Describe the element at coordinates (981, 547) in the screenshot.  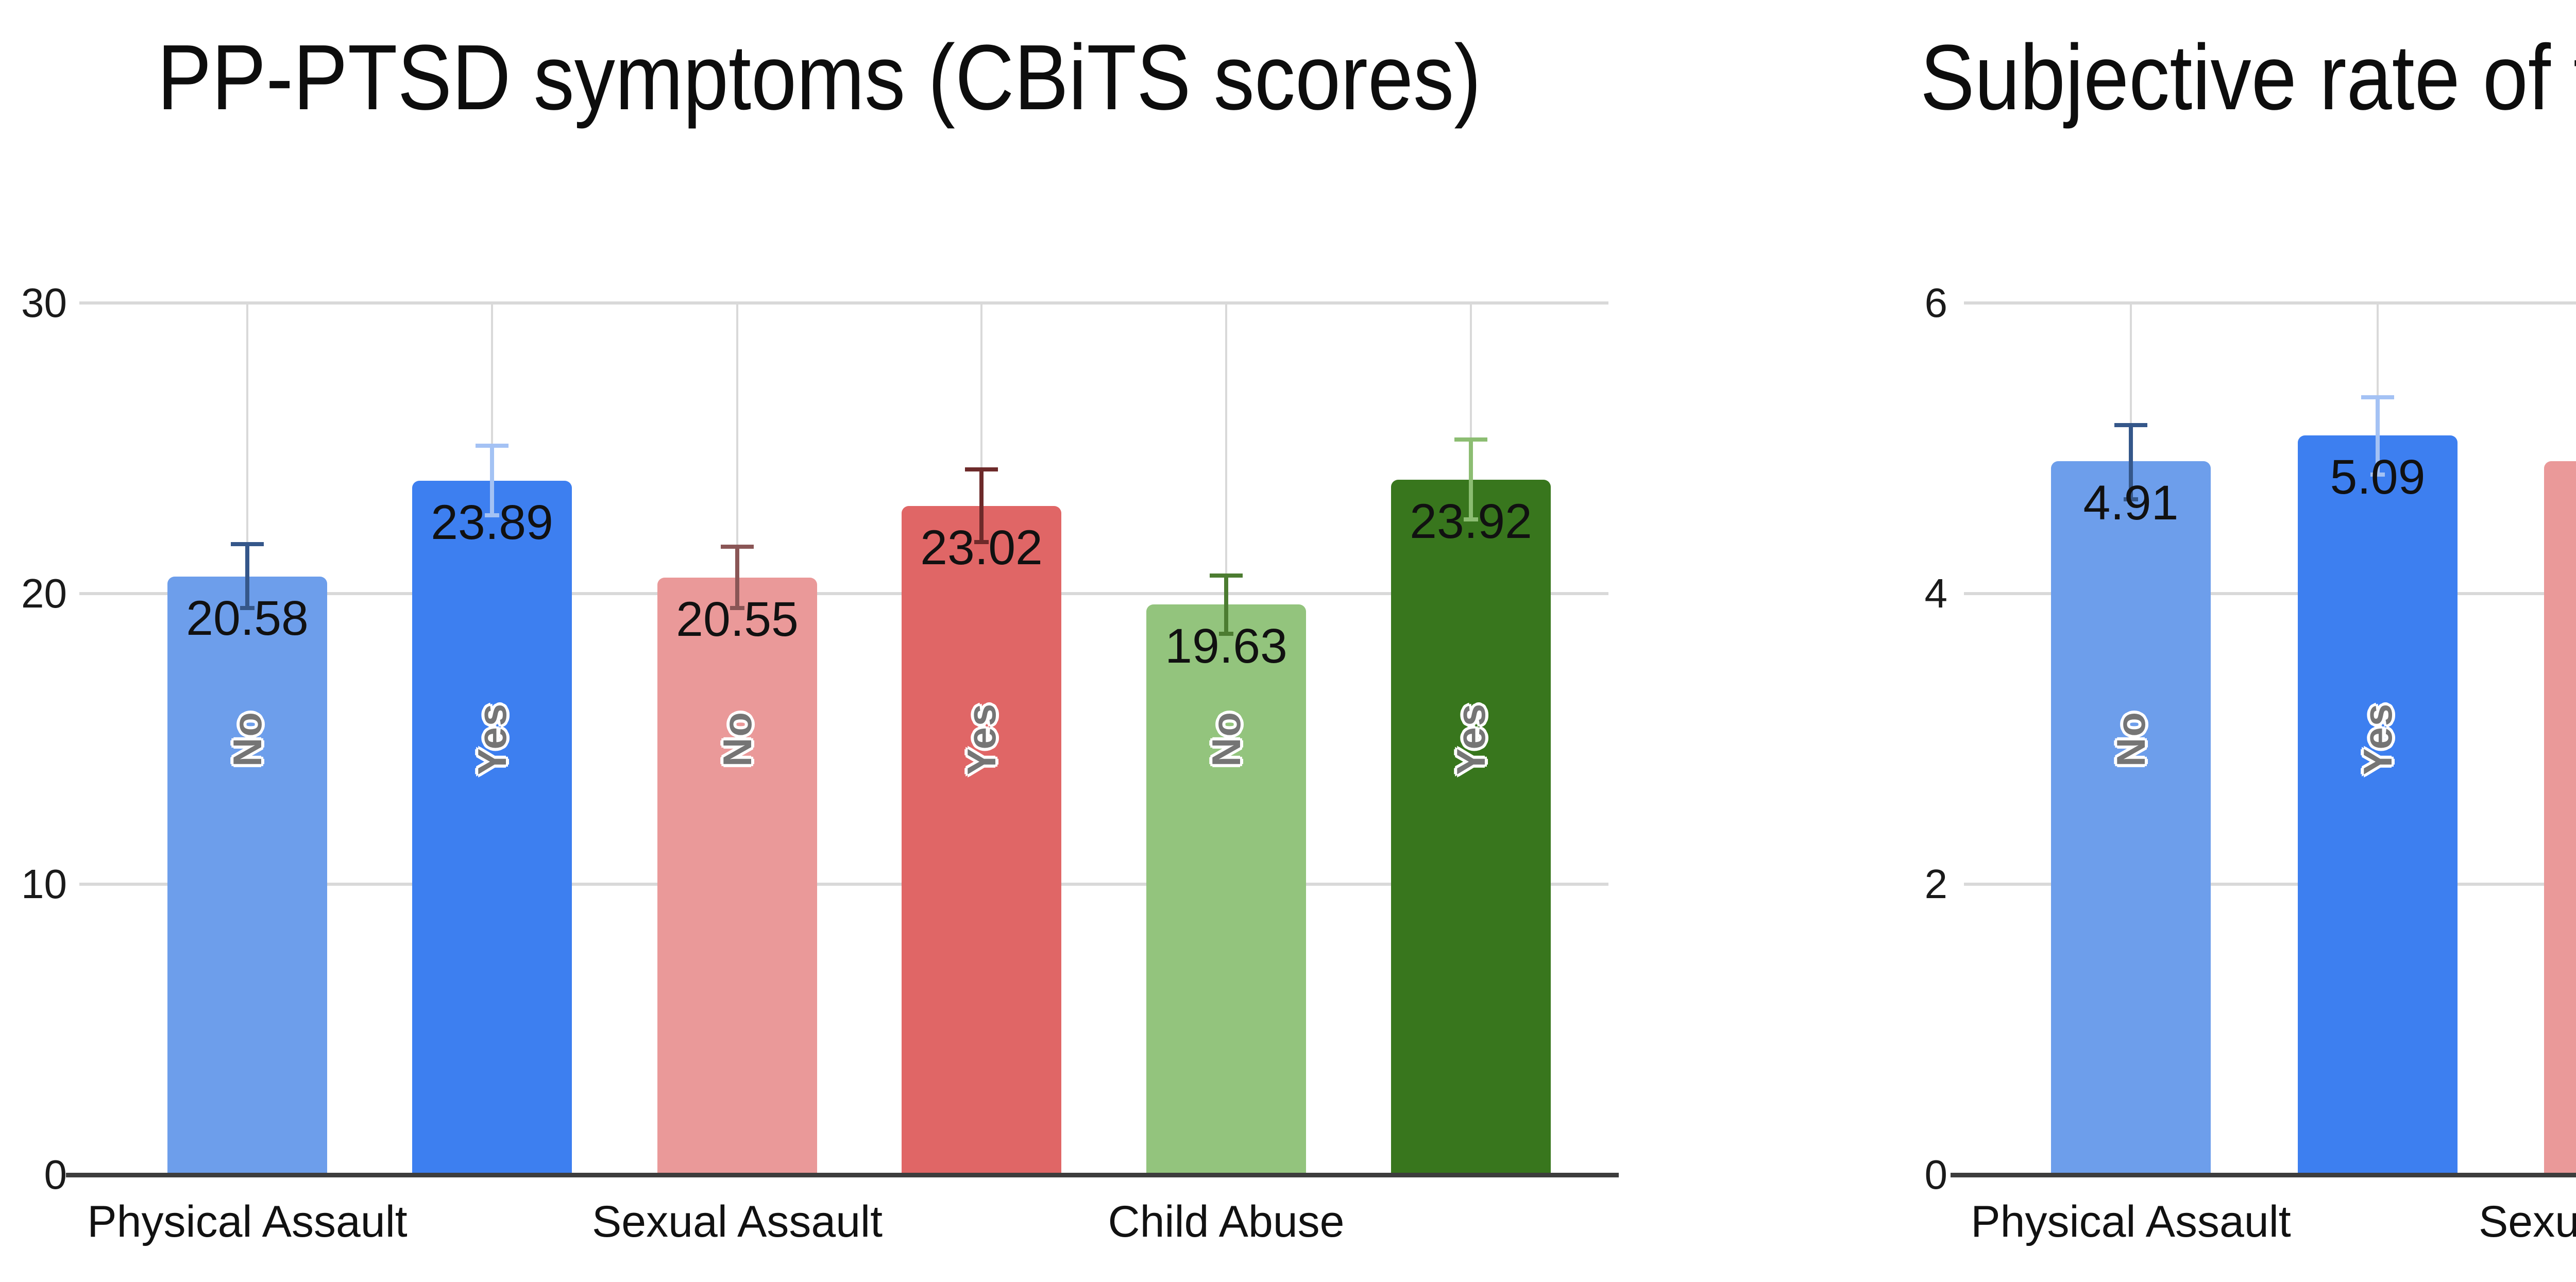
I see `bar-value-label: 23.02` at that location.